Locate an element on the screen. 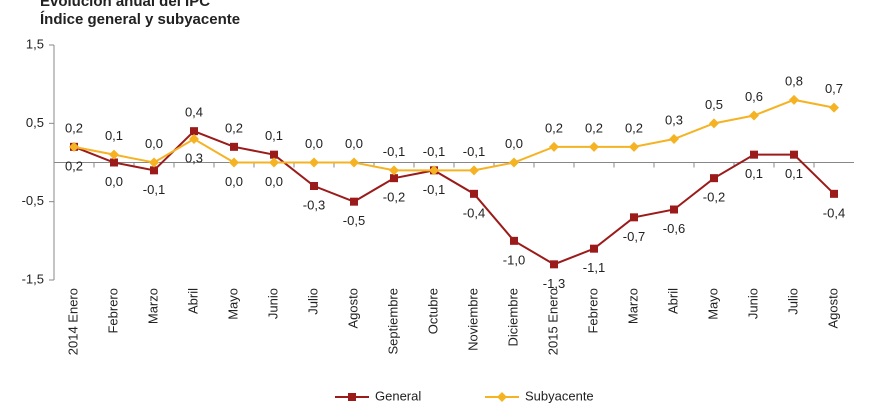  x-tick-label: Noviembre is located at coordinates (472, 319).